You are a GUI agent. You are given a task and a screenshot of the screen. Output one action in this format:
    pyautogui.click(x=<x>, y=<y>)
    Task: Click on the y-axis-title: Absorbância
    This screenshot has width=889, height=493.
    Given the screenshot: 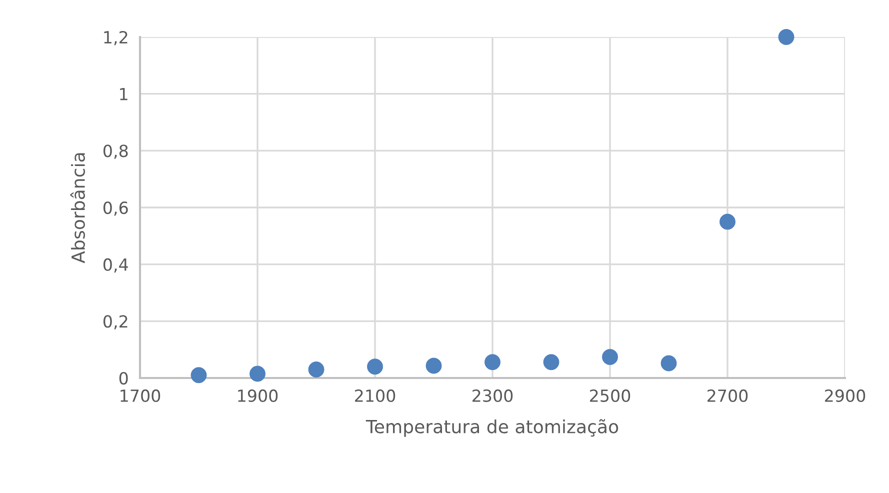 What is the action you would take?
    pyautogui.click(x=77, y=208)
    